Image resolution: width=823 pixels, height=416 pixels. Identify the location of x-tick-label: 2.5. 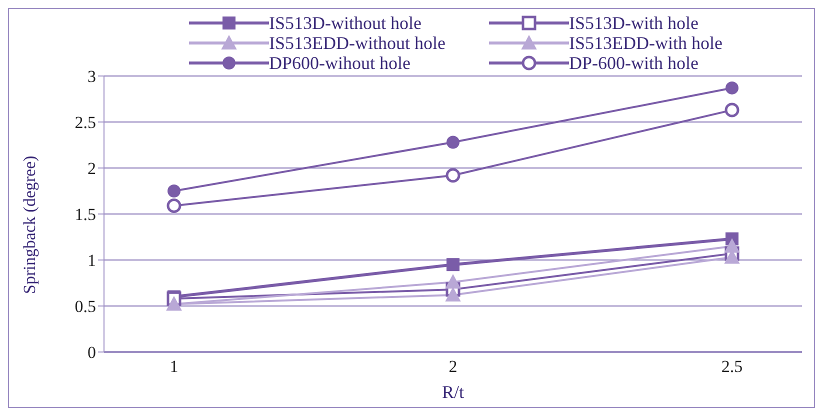
(732, 366).